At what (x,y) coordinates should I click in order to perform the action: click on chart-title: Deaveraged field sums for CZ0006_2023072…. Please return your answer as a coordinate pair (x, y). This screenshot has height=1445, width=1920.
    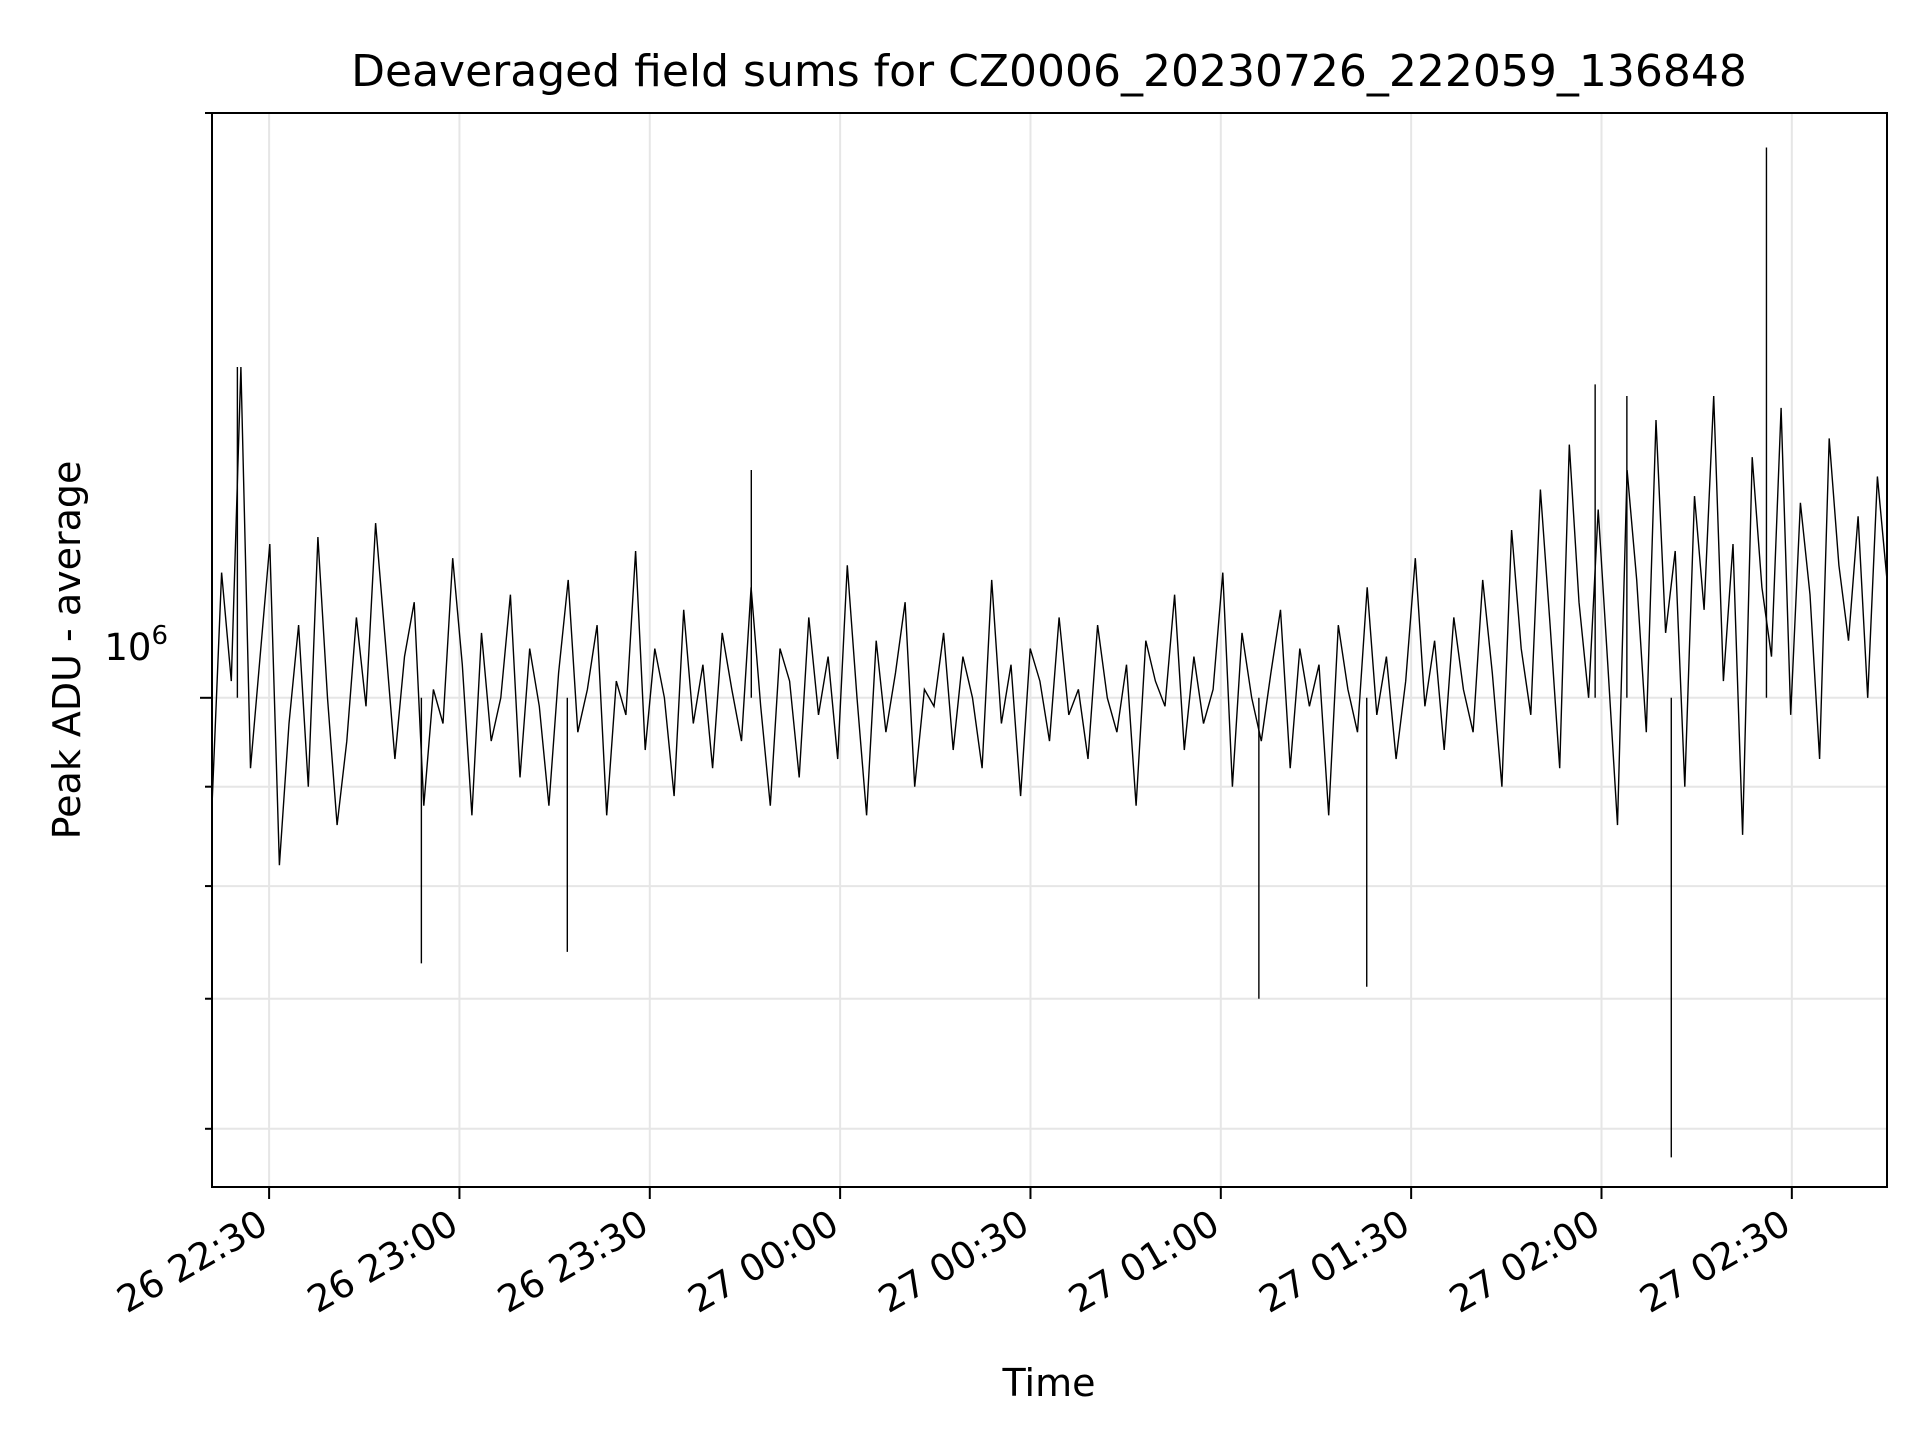
    Looking at the image, I should click on (1049, 71).